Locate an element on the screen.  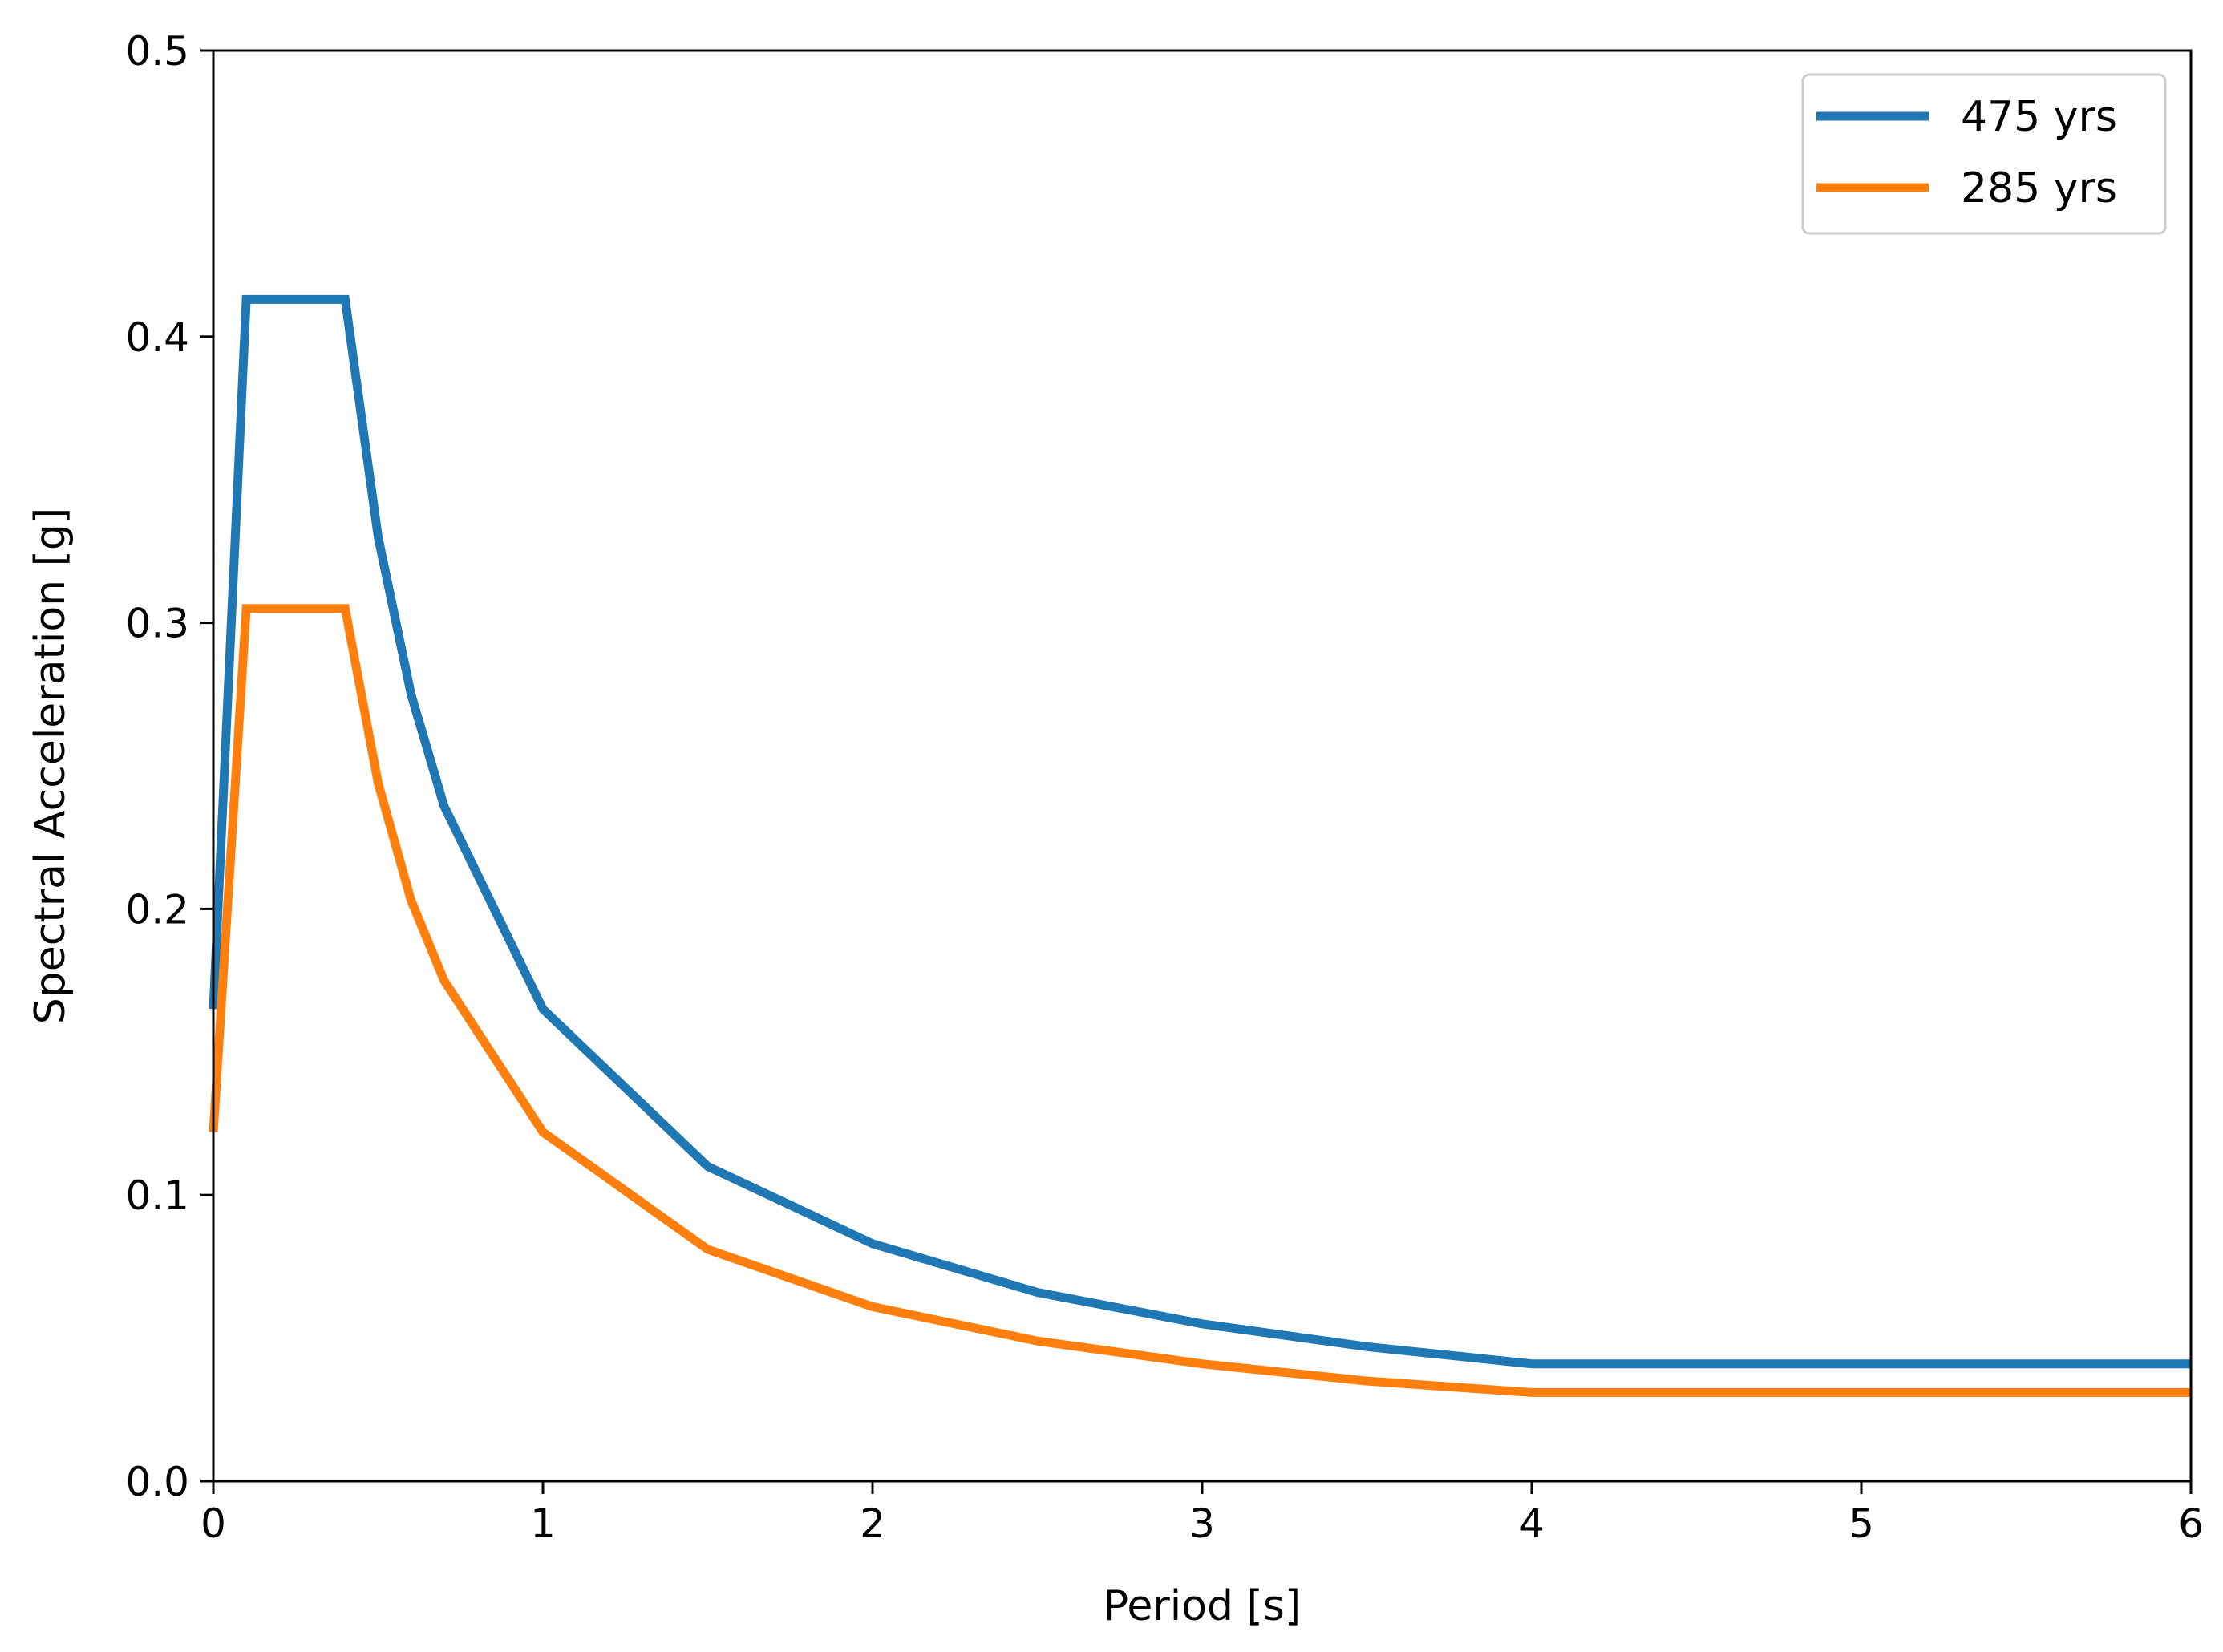
y-tick-label: 0.2 is located at coordinates (157, 909).